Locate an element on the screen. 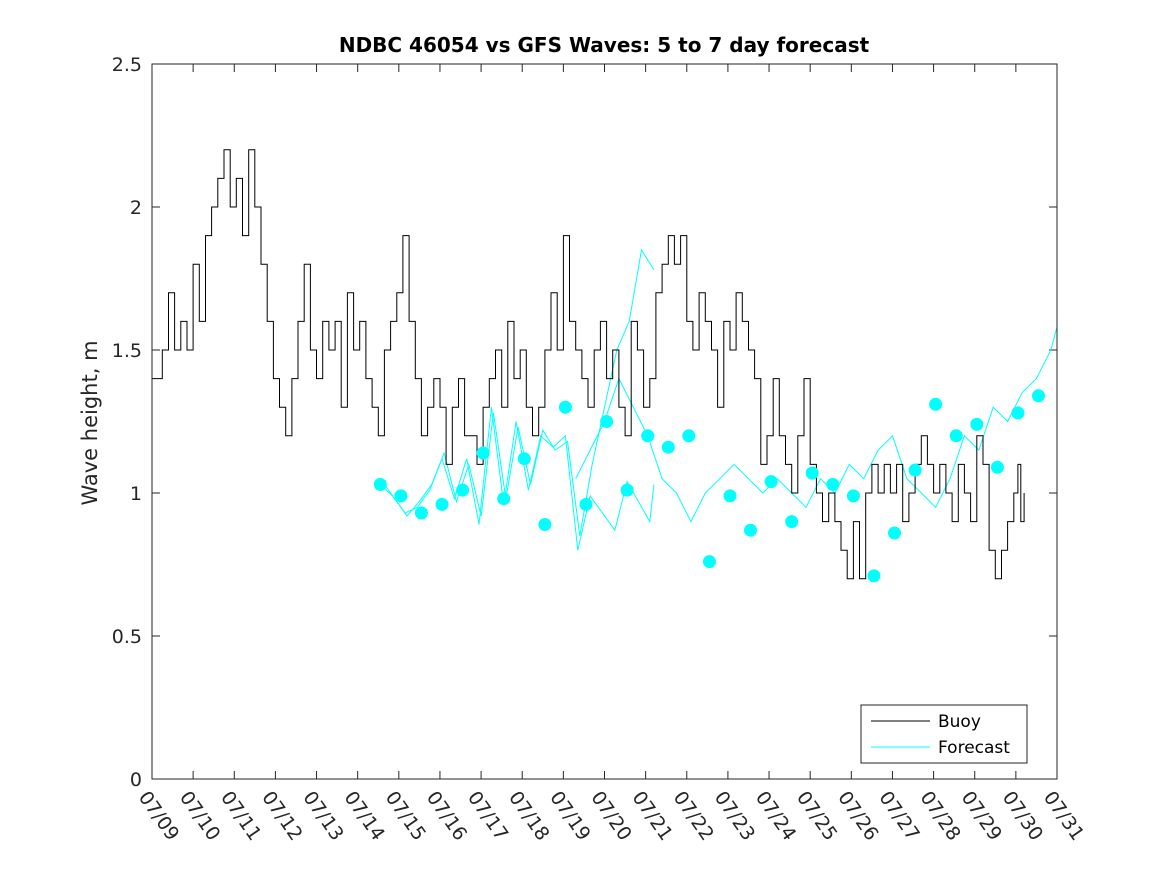 This screenshot has height=875, width=1167. x-tick-label: 07/11 is located at coordinates (240, 815).